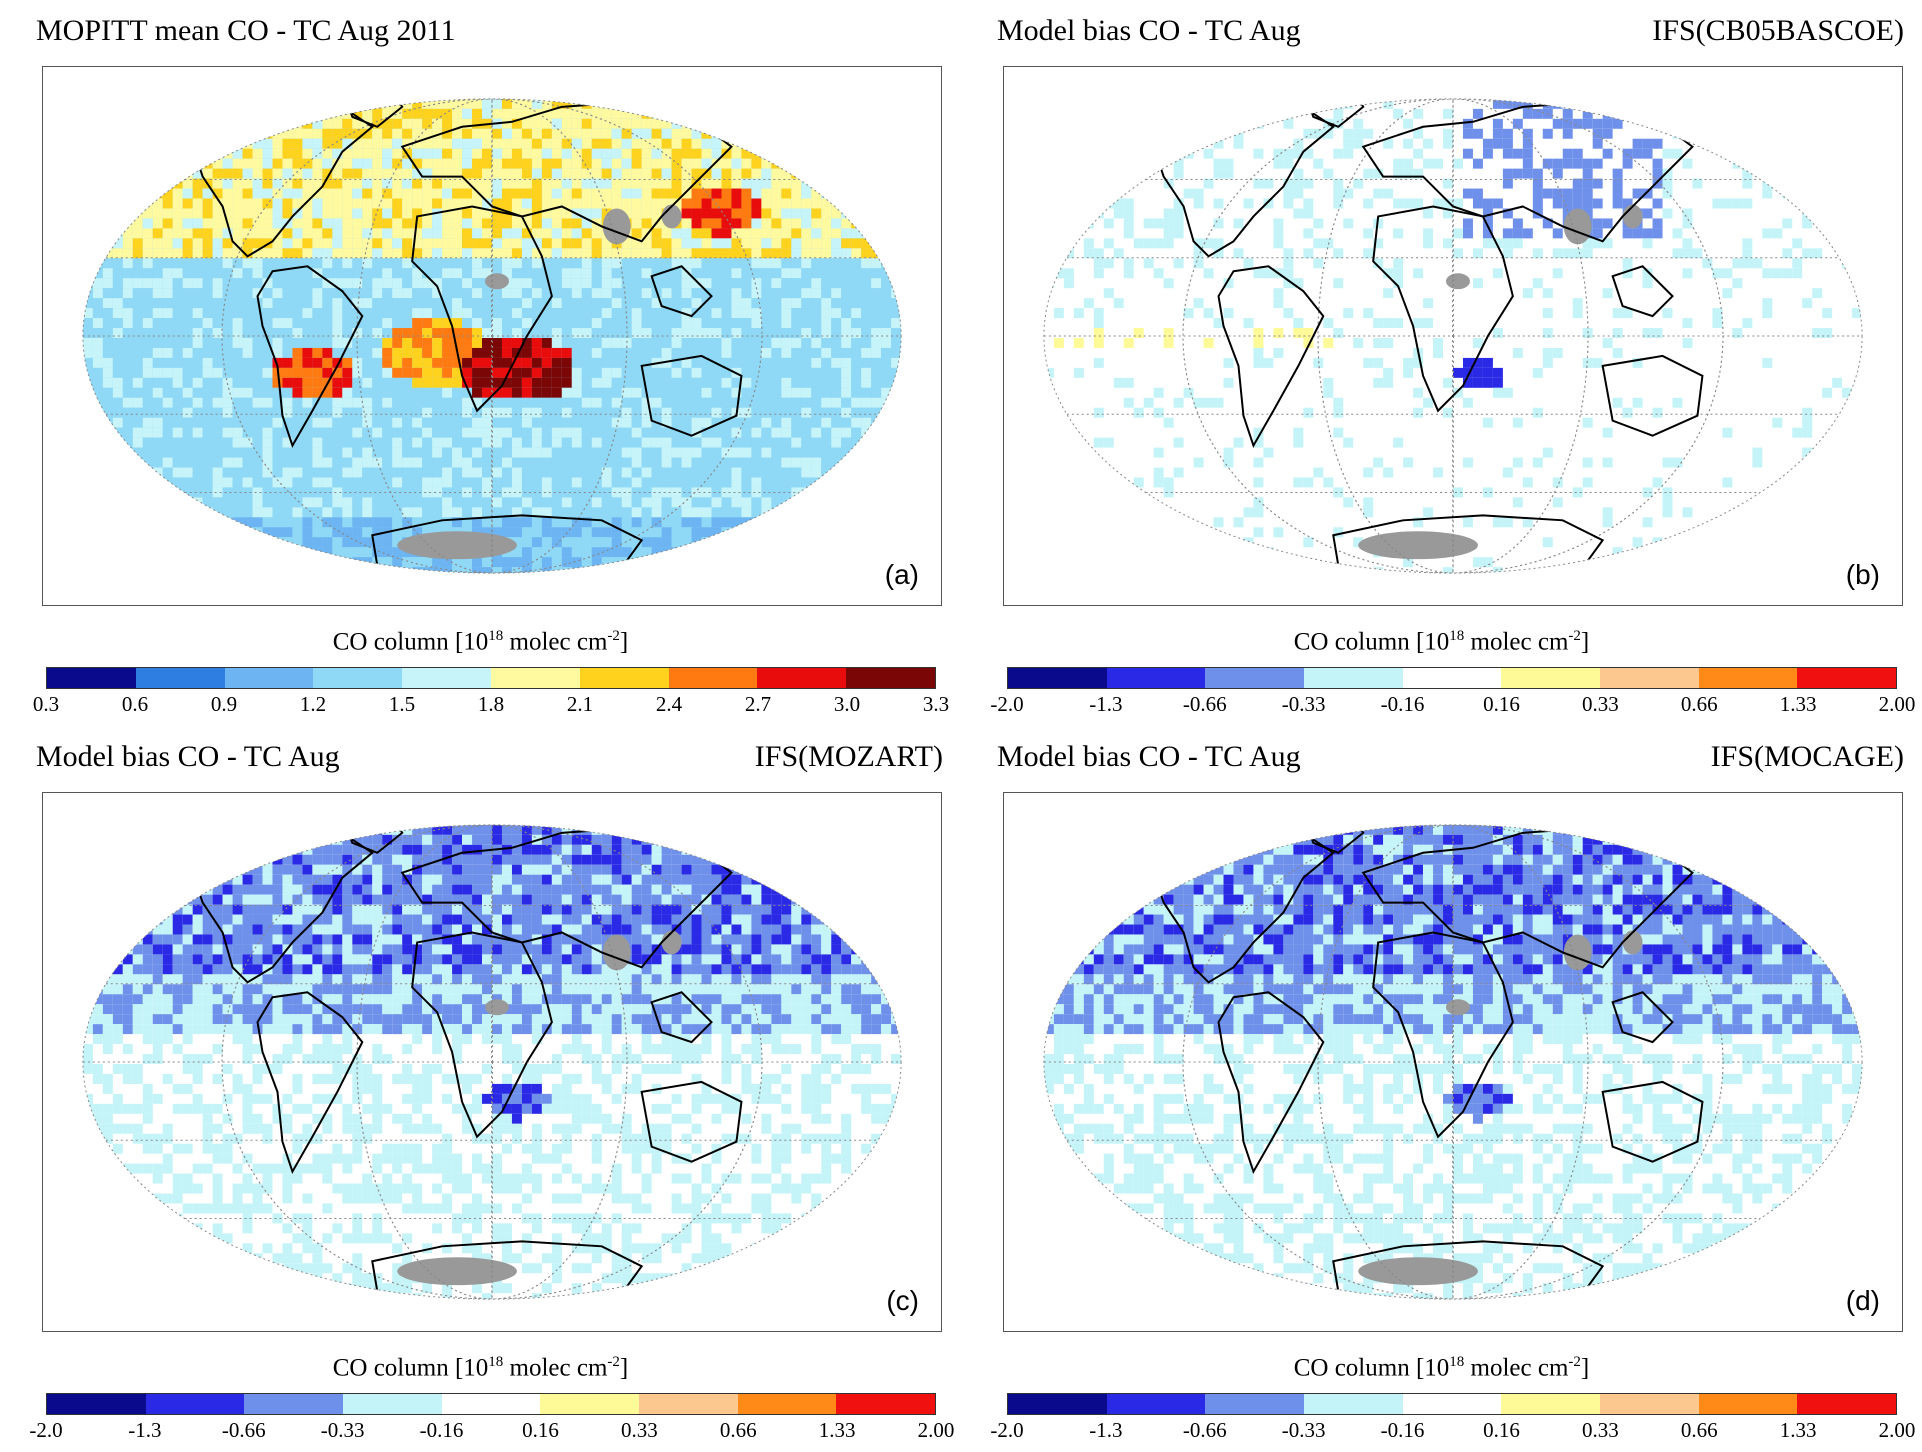  What do you see at coordinates (848, 756) in the screenshot?
I see `panel-model-name: IFS(MOZART)` at bounding box center [848, 756].